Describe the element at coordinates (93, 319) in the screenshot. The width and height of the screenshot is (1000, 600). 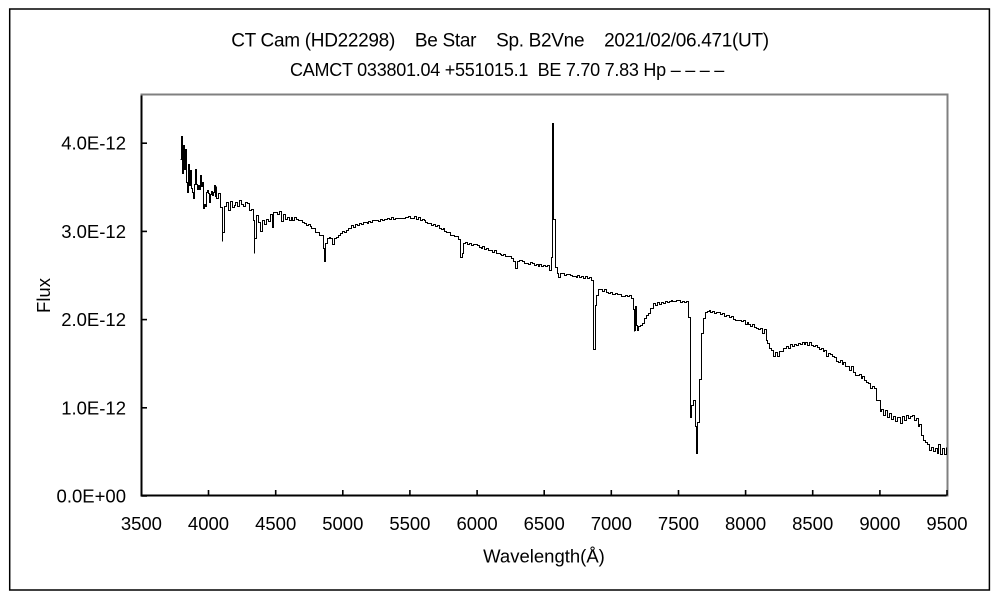
I see `svg-text: 2.0E-12` at that location.